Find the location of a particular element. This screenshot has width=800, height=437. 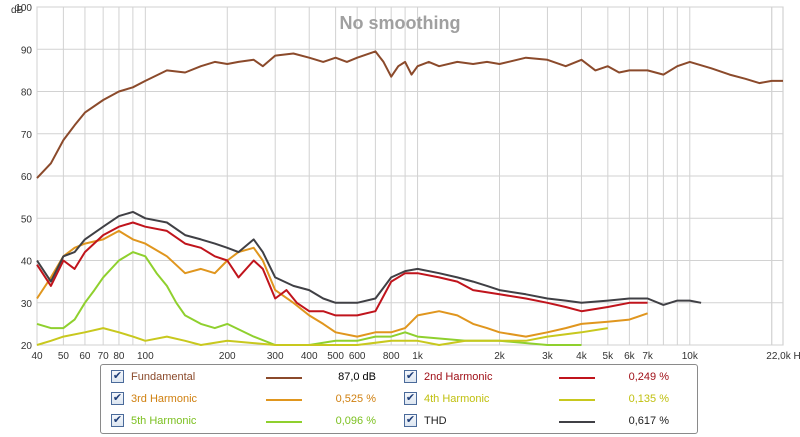

legend-swatch-fundamental is located at coordinates (284, 378).